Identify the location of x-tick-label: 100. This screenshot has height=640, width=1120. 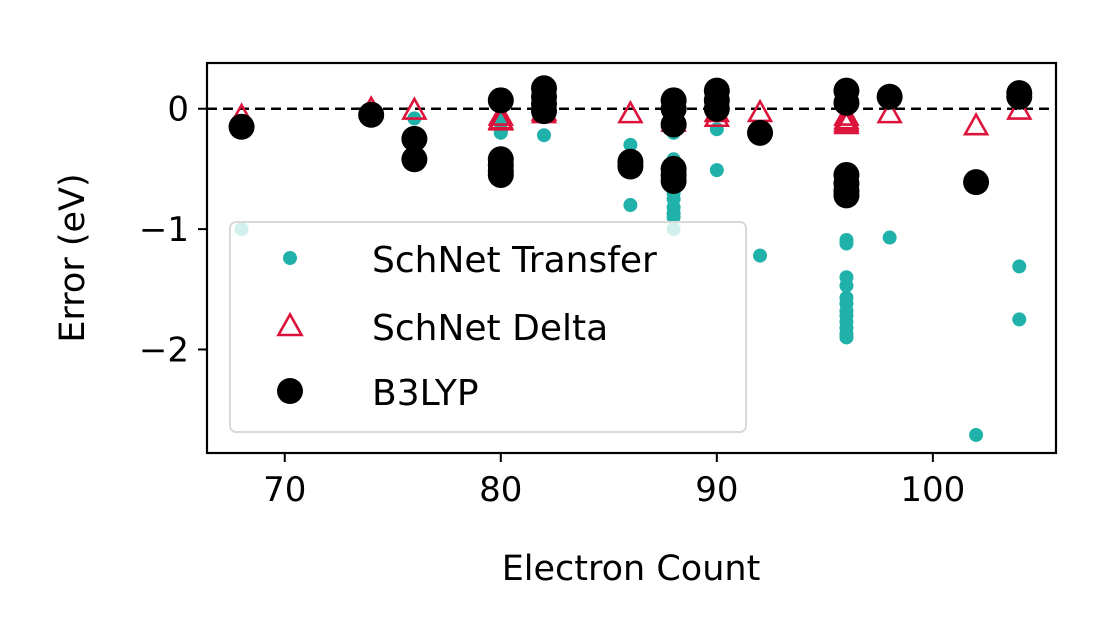
(932, 490).